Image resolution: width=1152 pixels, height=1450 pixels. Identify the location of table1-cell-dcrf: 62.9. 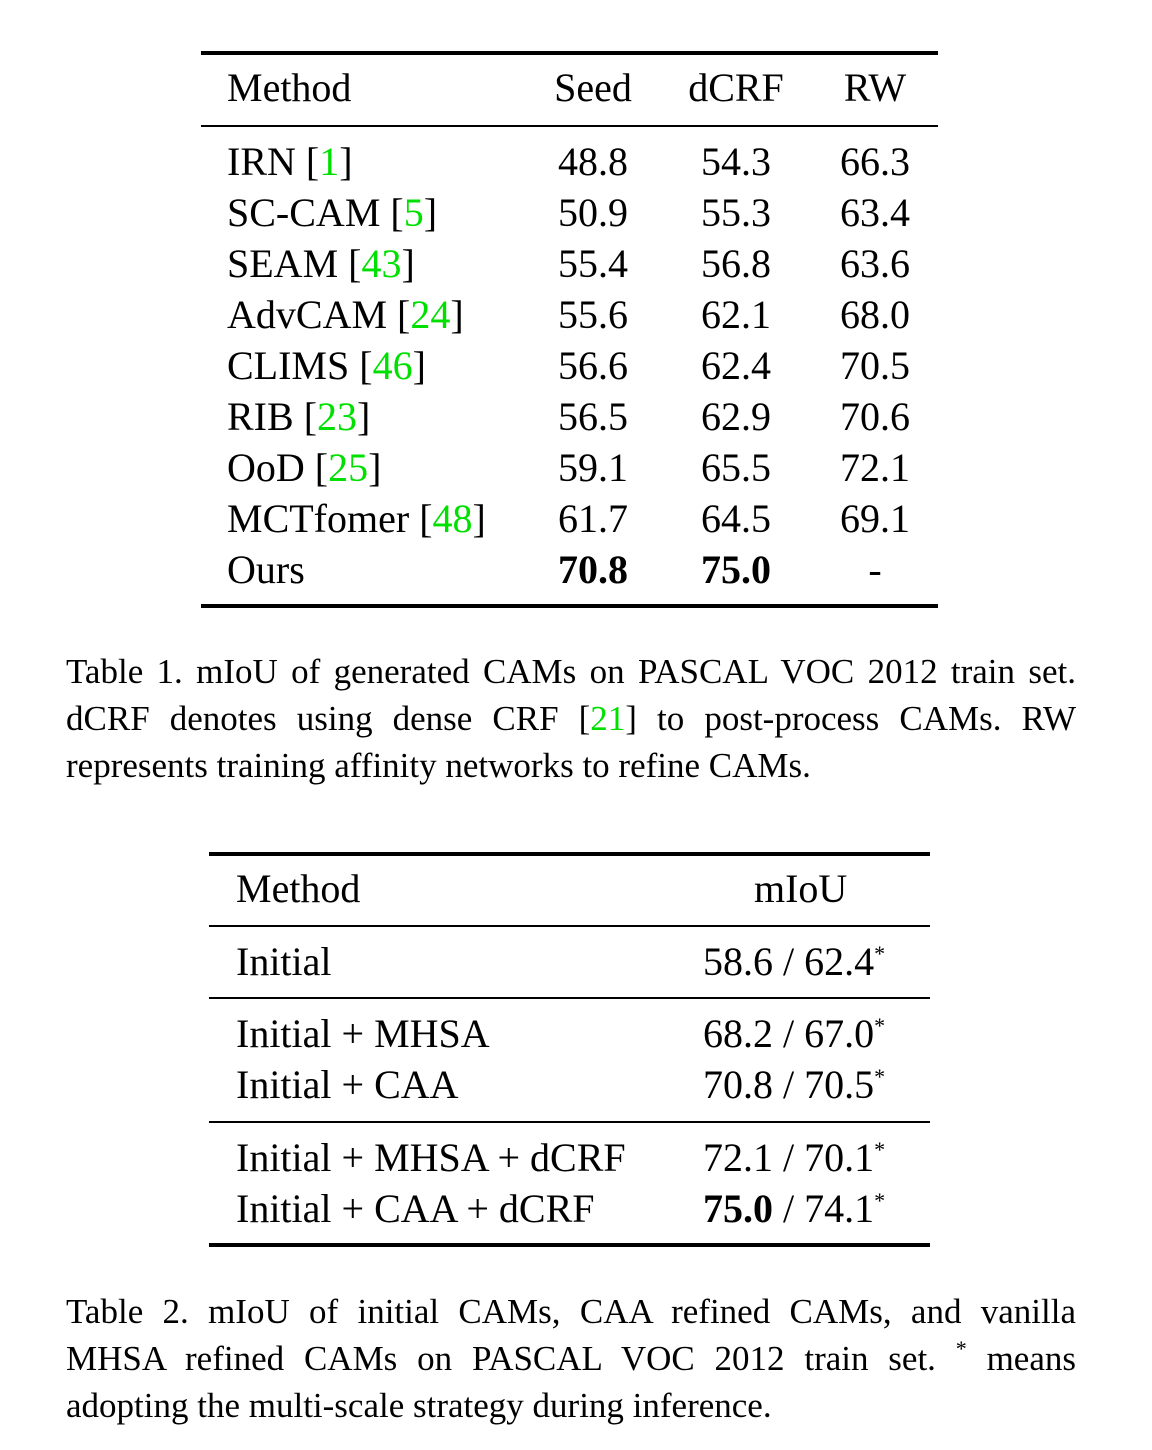
(736, 416).